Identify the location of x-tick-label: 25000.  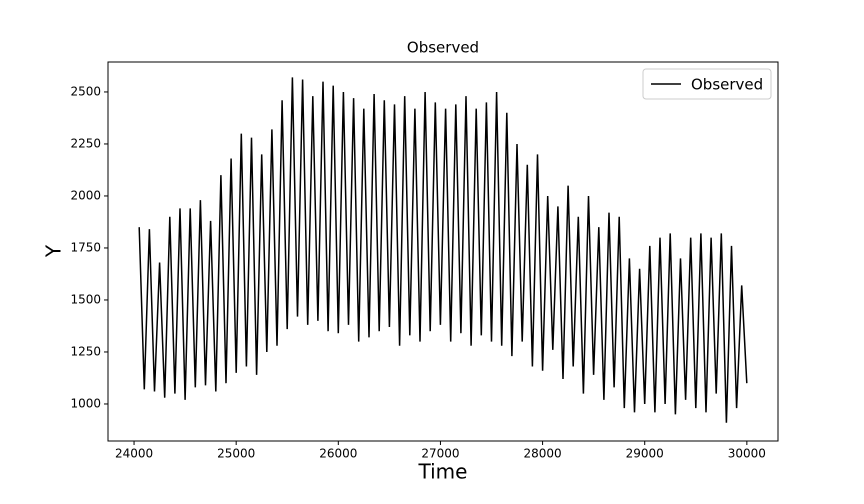
(236, 454).